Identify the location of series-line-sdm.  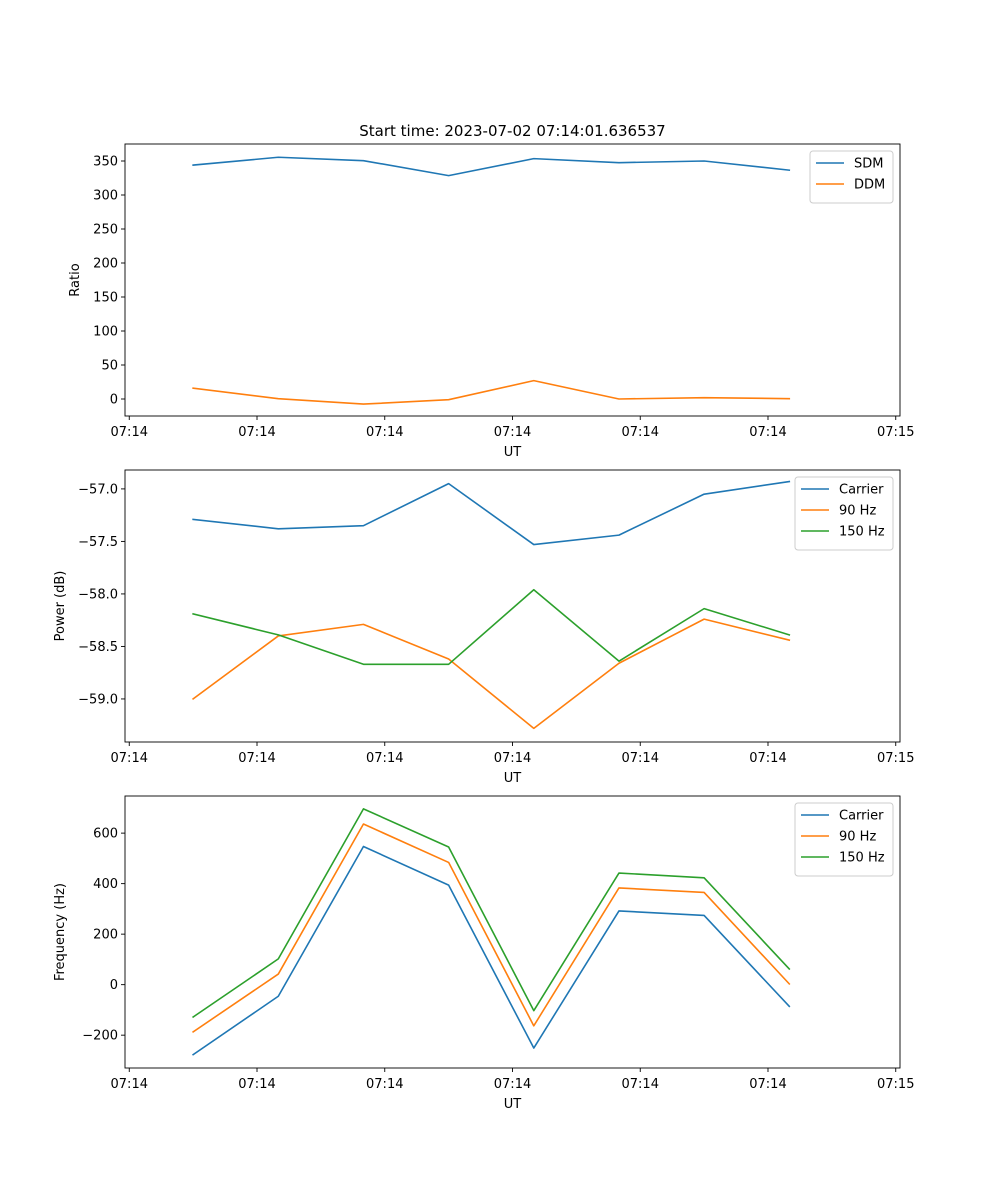
(491, 166).